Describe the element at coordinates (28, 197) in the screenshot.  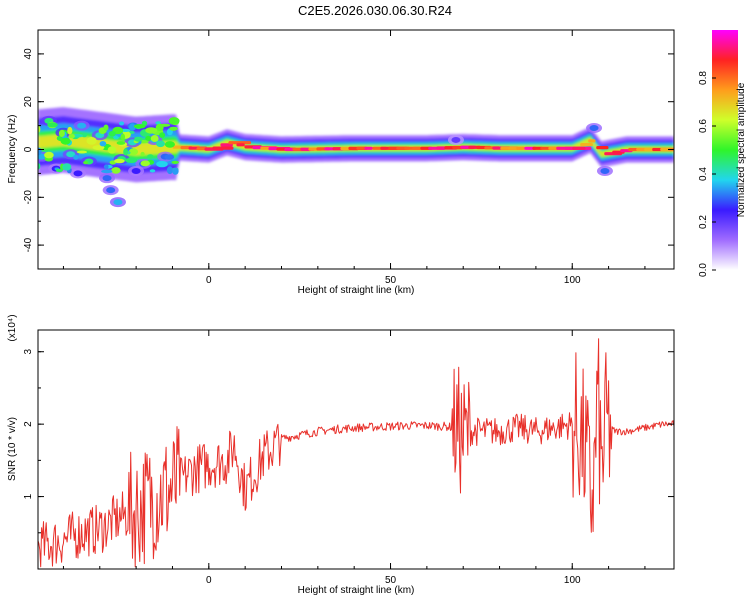
I see `spectrogram-ytick-label: -20` at that location.